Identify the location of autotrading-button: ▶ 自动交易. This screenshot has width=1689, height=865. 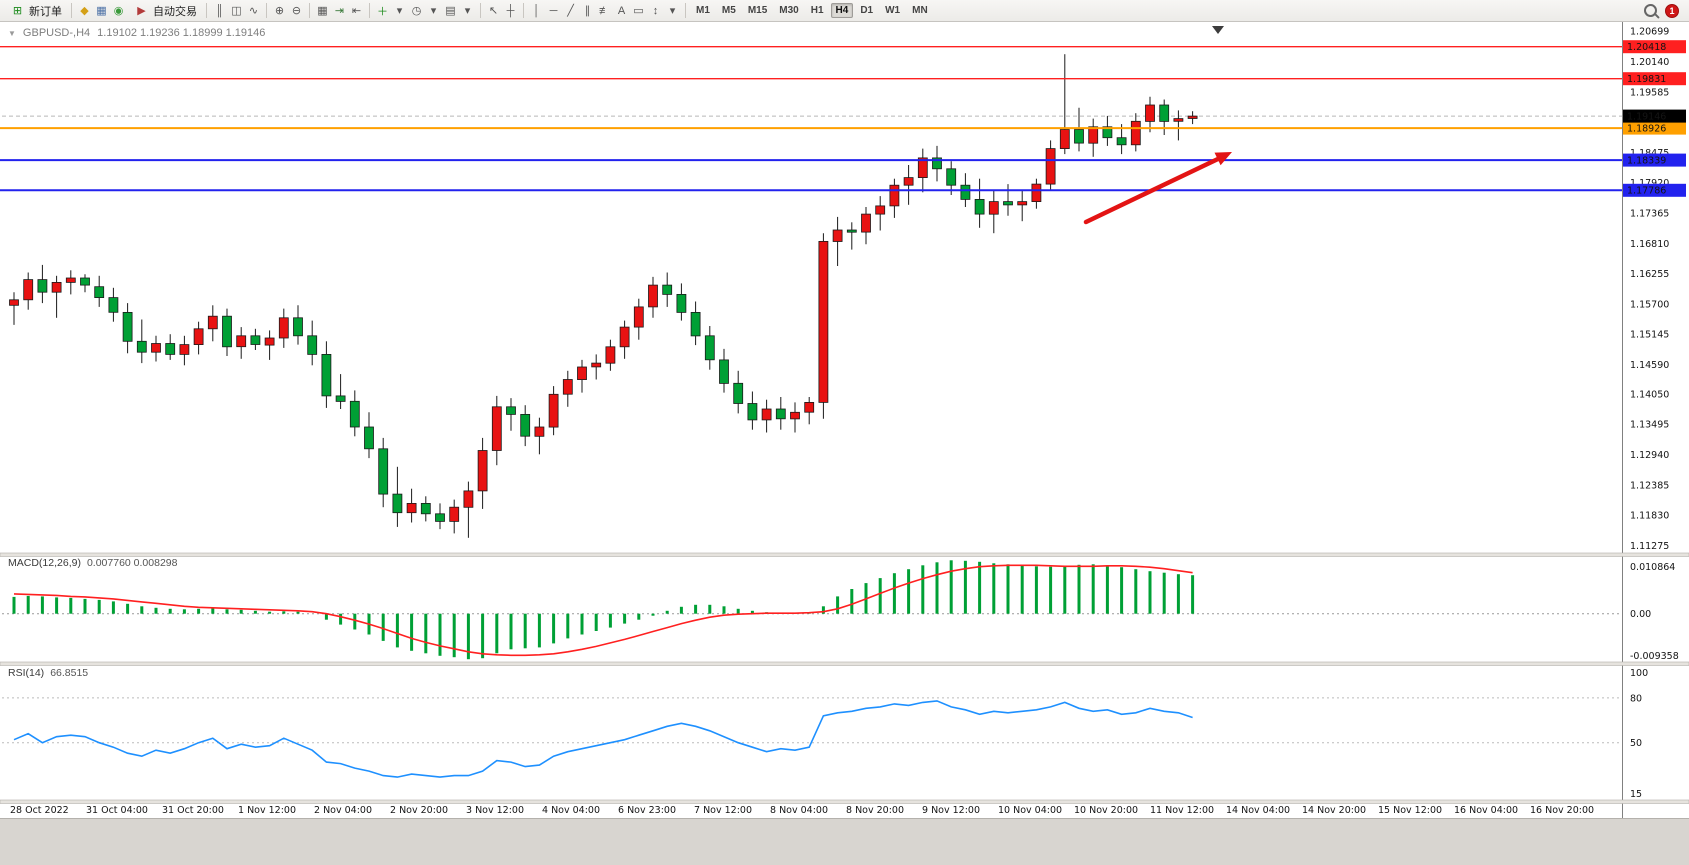
(165, 10).